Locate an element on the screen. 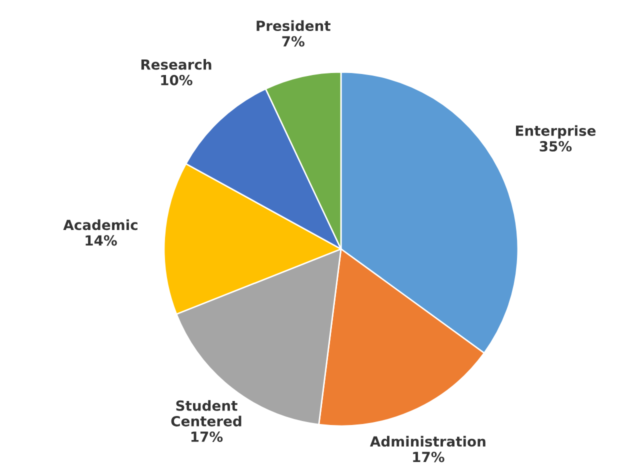  slice-label: Administration is located at coordinates (428, 441).